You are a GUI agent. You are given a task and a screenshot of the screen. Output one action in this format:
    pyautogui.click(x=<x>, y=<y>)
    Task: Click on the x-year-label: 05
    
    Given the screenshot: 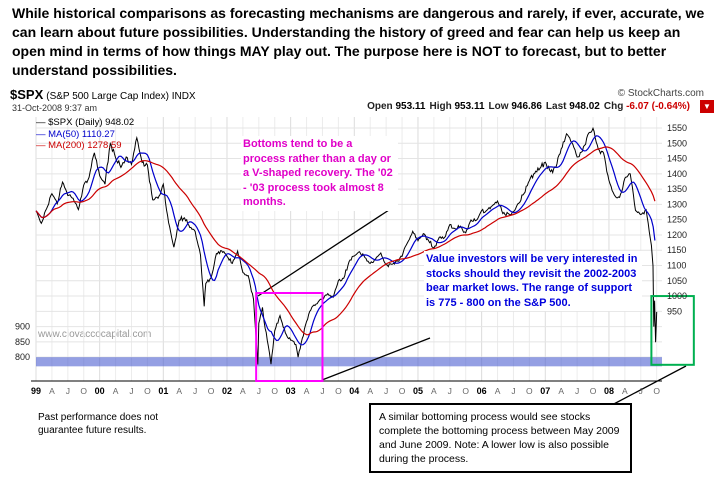 What is the action you would take?
    pyautogui.click(x=418, y=391)
    